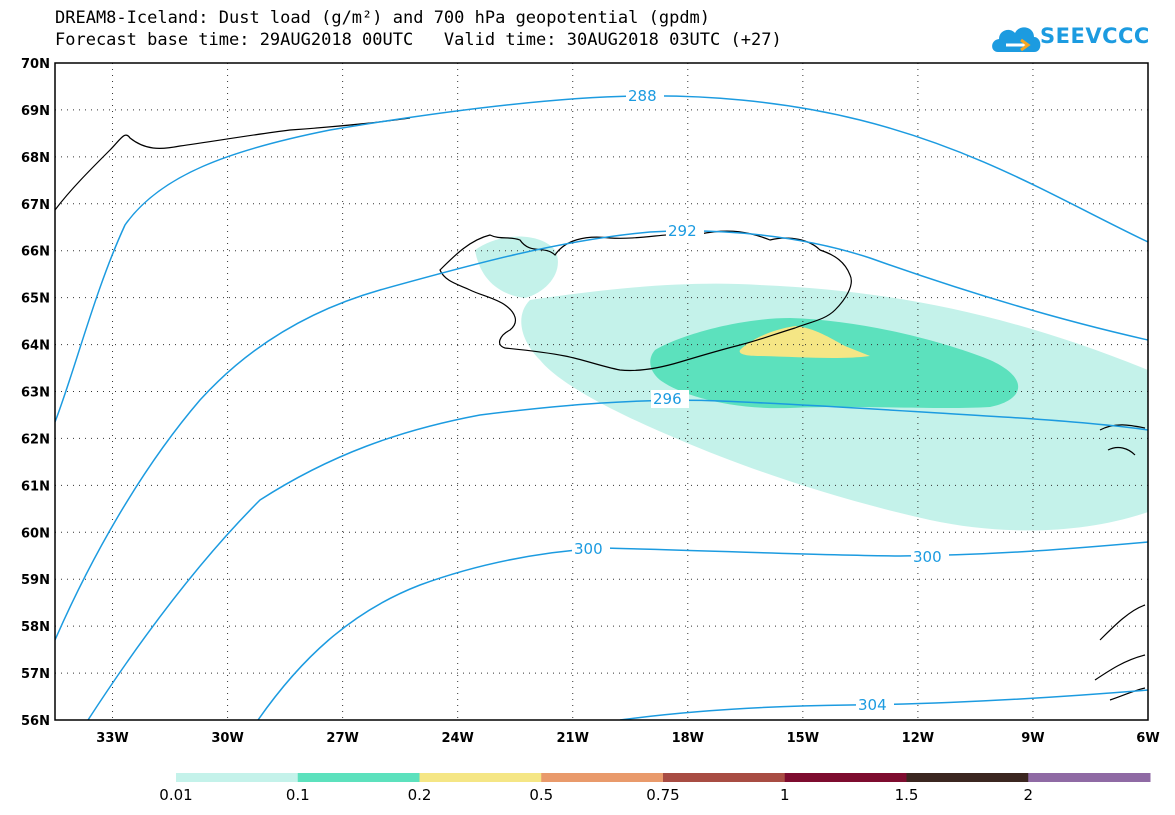 This screenshot has width=1175, height=815. What do you see at coordinates (35, 252) in the screenshot?
I see `lat-label-66N: 66N` at bounding box center [35, 252].